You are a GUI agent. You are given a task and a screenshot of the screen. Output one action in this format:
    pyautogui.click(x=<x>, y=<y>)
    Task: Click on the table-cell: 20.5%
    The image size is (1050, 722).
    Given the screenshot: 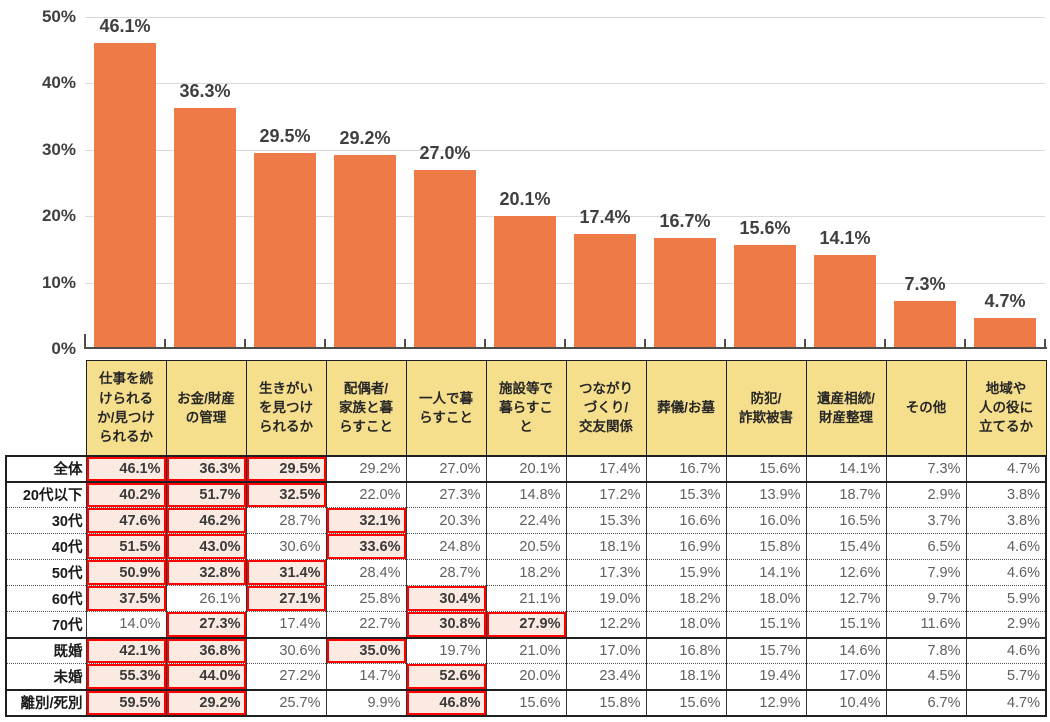 What is the action you would take?
    pyautogui.click(x=525, y=546)
    